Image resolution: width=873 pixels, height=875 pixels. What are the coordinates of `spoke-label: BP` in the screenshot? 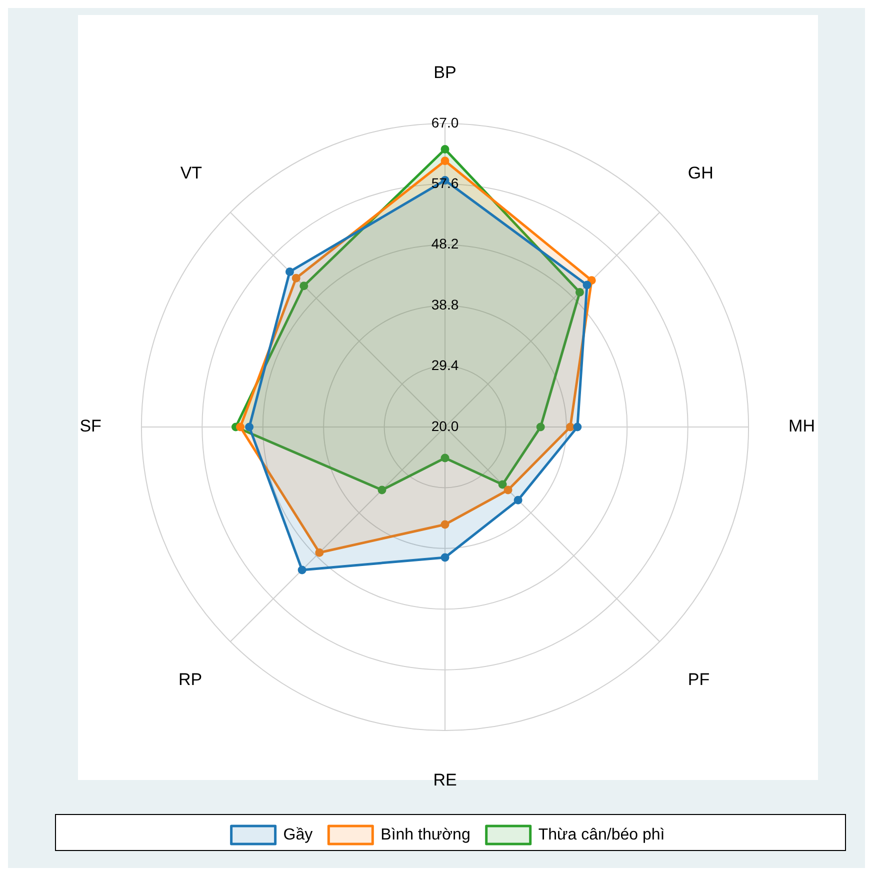 It's located at (445, 72).